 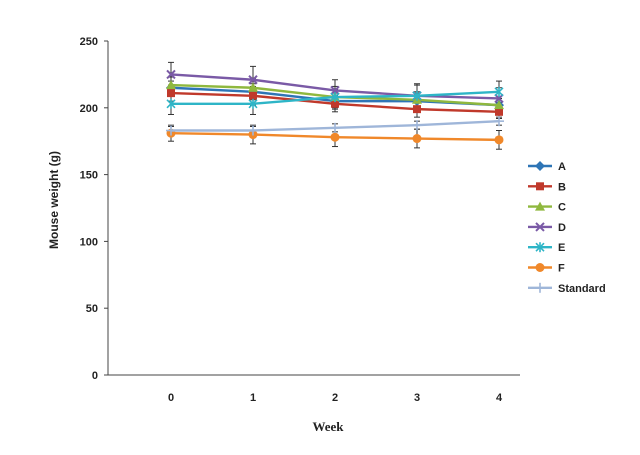 I want to click on legend-label-f: F, so click(x=561, y=269).